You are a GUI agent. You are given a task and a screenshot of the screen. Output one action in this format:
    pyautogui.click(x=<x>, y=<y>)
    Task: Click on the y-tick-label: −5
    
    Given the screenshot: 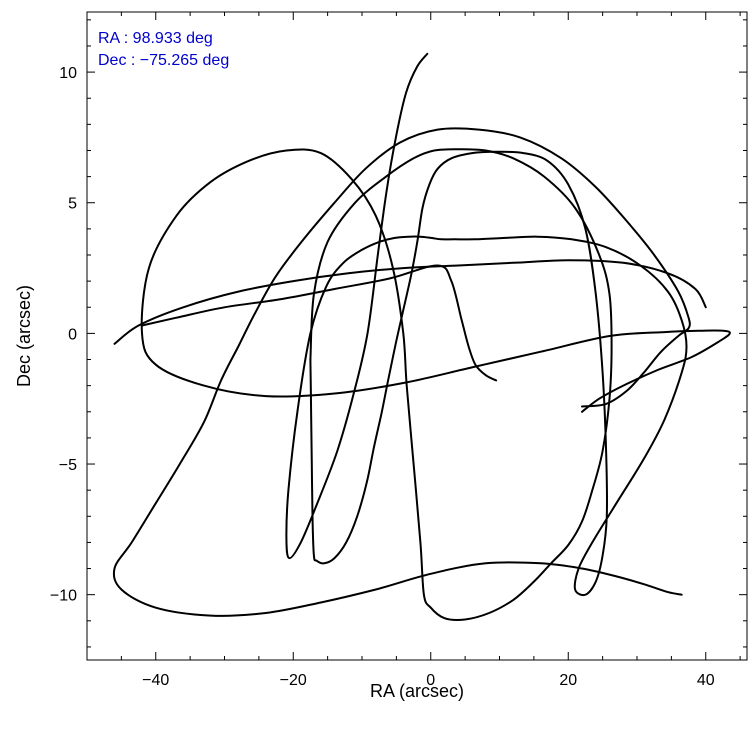 What is the action you would take?
    pyautogui.click(x=68, y=465)
    